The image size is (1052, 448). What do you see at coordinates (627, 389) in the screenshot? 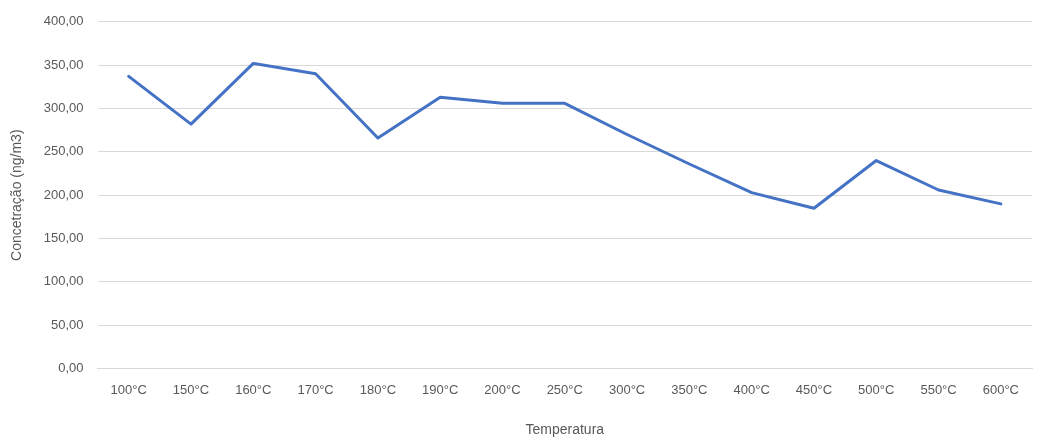
I see `x-tick-label: 300°C` at bounding box center [627, 389].